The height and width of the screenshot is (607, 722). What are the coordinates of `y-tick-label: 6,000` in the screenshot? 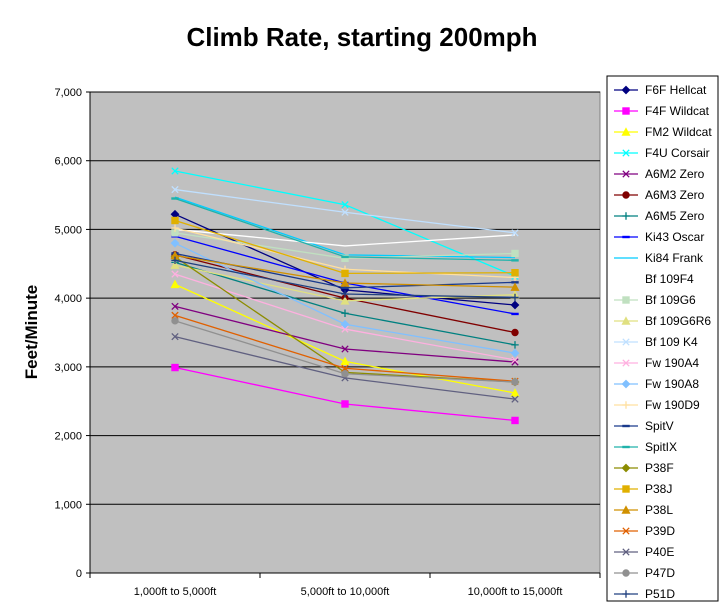 It's located at (68, 162).